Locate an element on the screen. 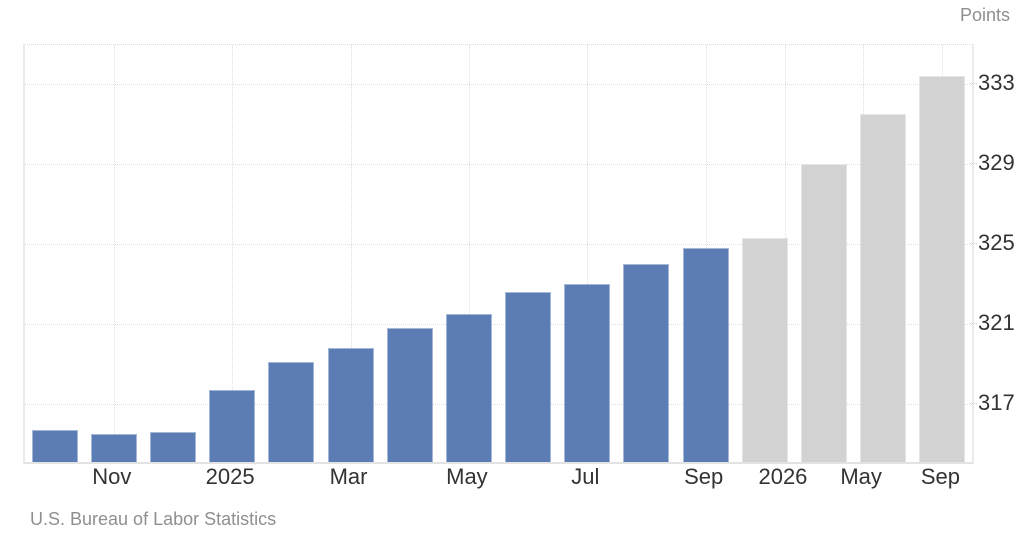  gridline-vertical-2025 is located at coordinates (233, 253).